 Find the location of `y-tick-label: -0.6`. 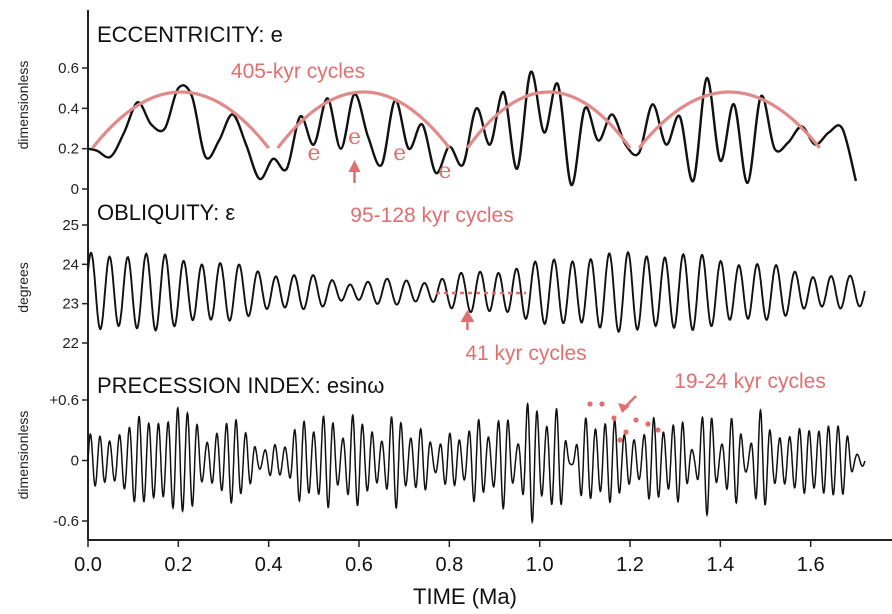

y-tick-label: -0.6 is located at coordinates (66, 521).